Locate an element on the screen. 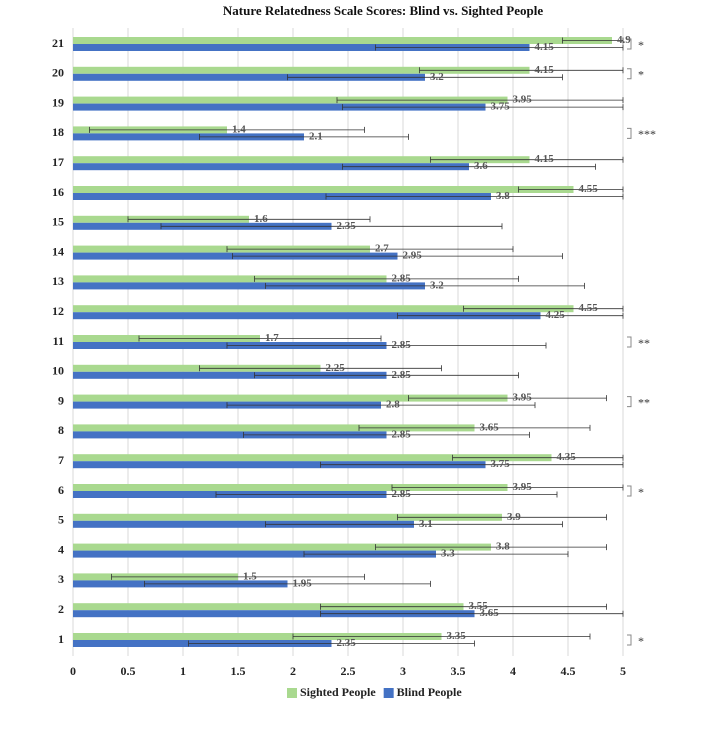 Image resolution: width=718 pixels, height=748 pixels. x-tick-label: 3 is located at coordinates (403, 671).